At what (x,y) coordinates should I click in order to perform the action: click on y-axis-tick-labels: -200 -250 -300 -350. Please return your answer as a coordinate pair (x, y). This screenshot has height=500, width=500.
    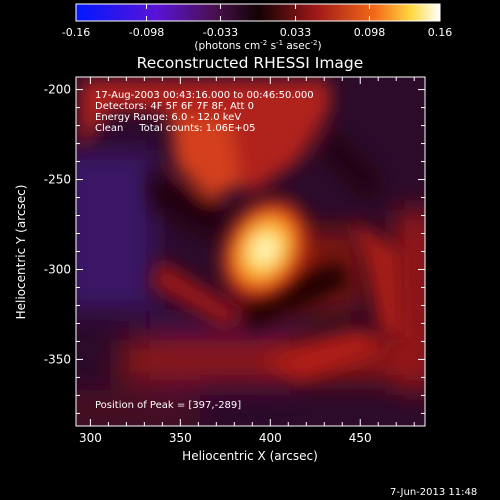
    Looking at the image, I should click on (57, 225).